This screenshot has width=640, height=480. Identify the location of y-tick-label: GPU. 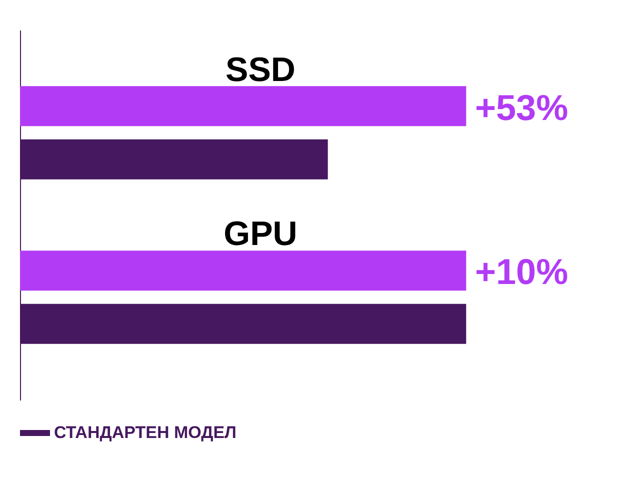
(261, 234).